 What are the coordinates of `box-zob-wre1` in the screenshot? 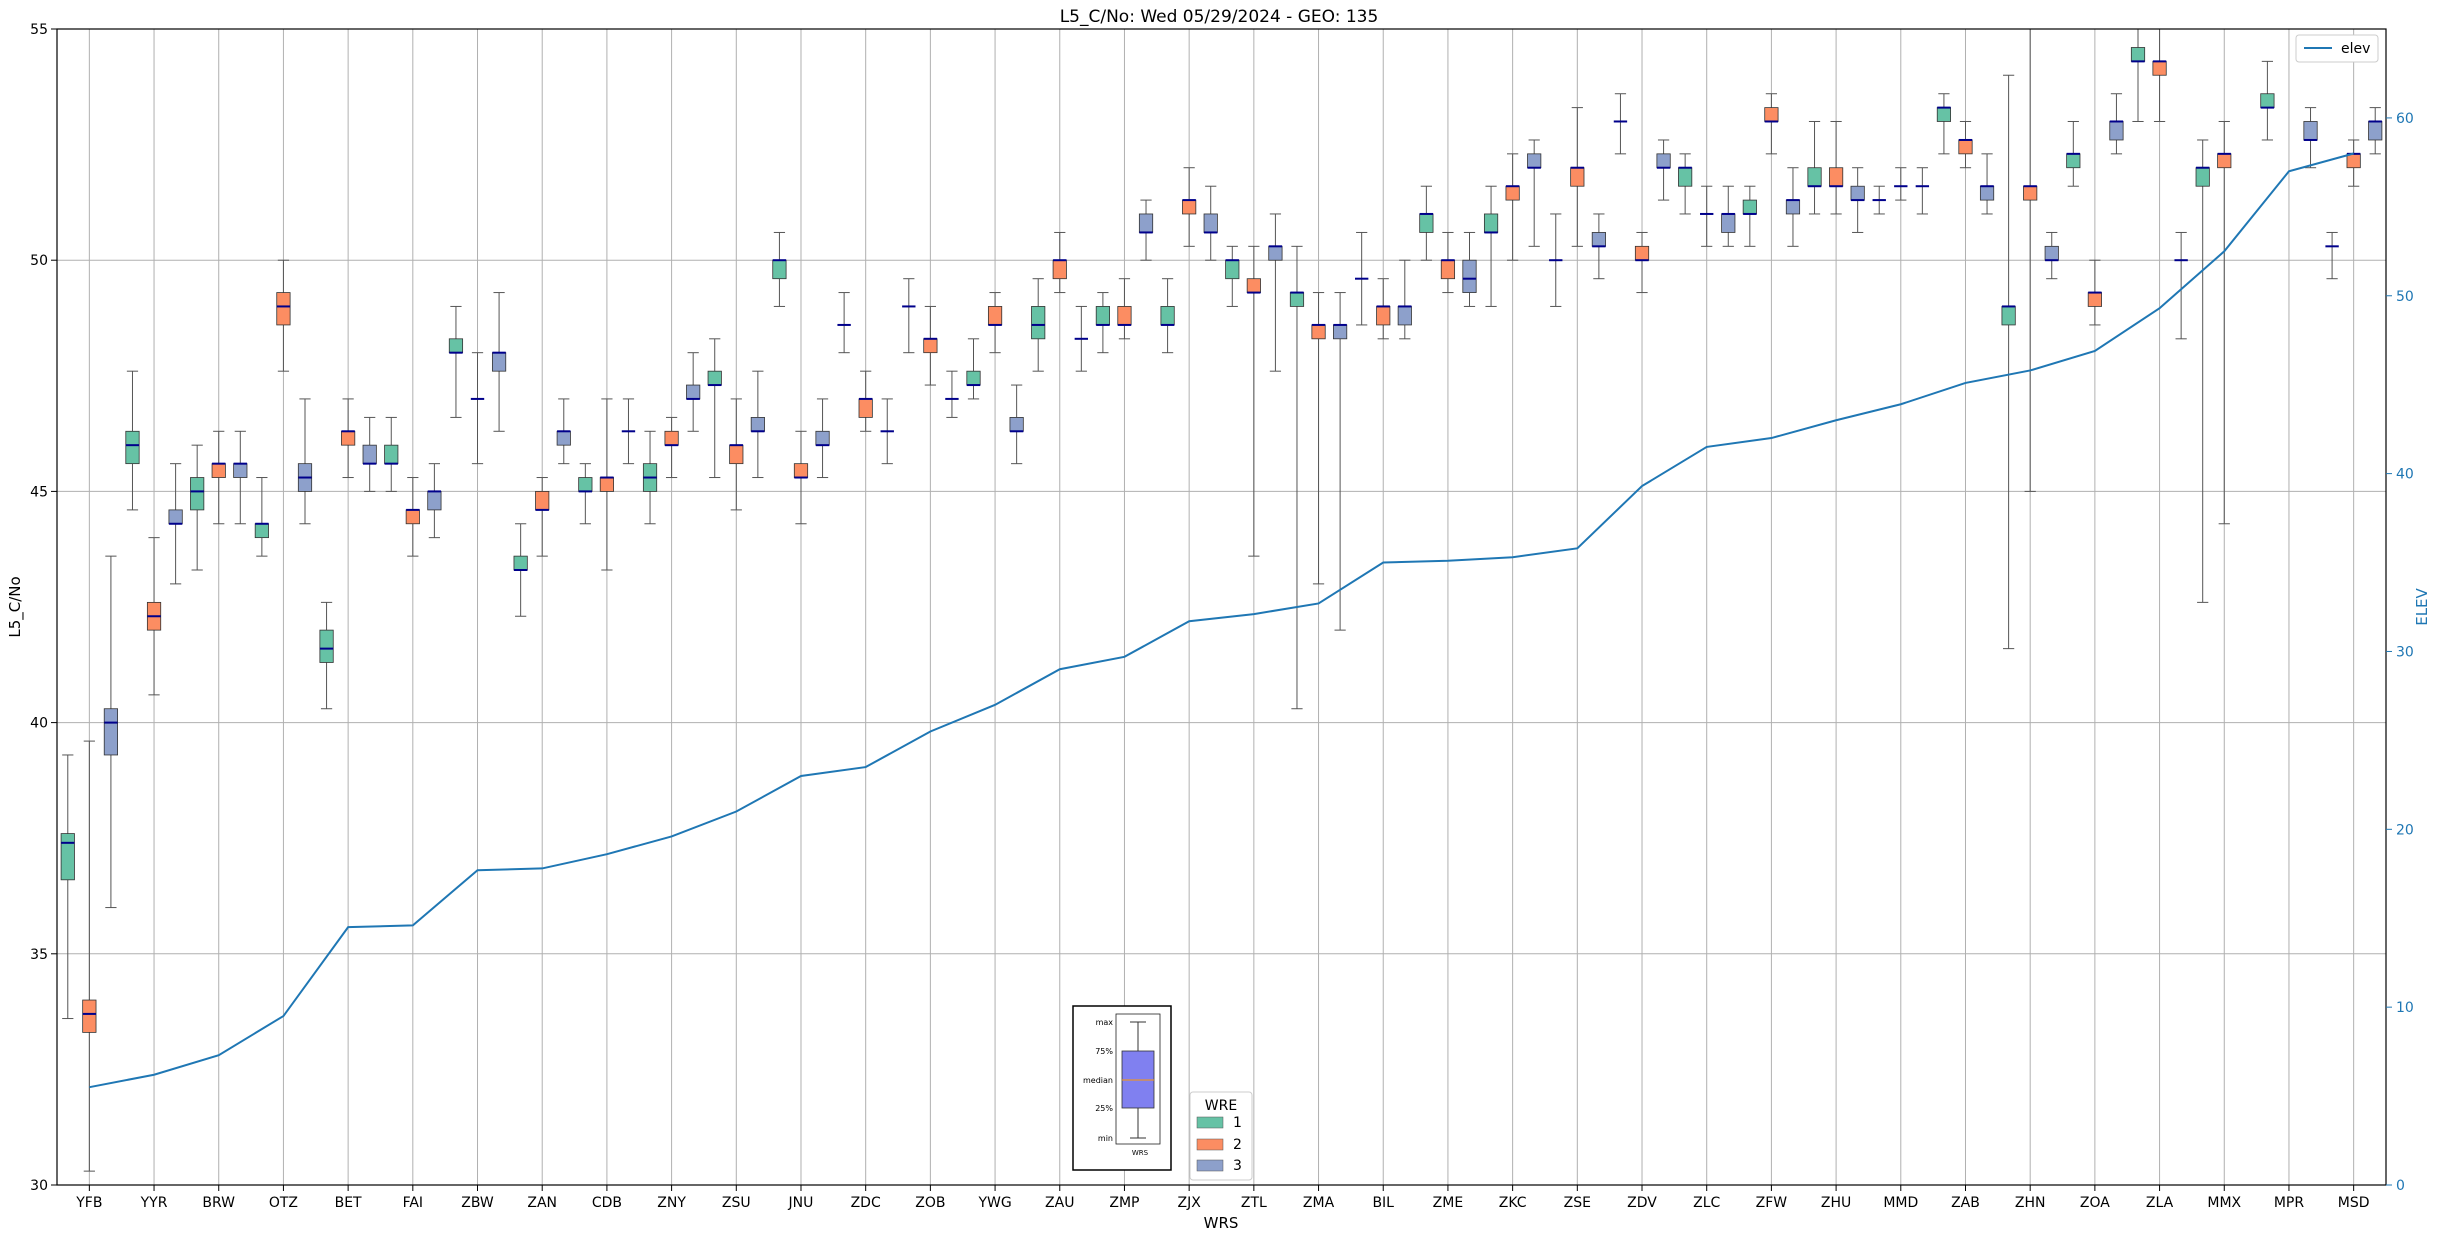 It's located at (909, 316).